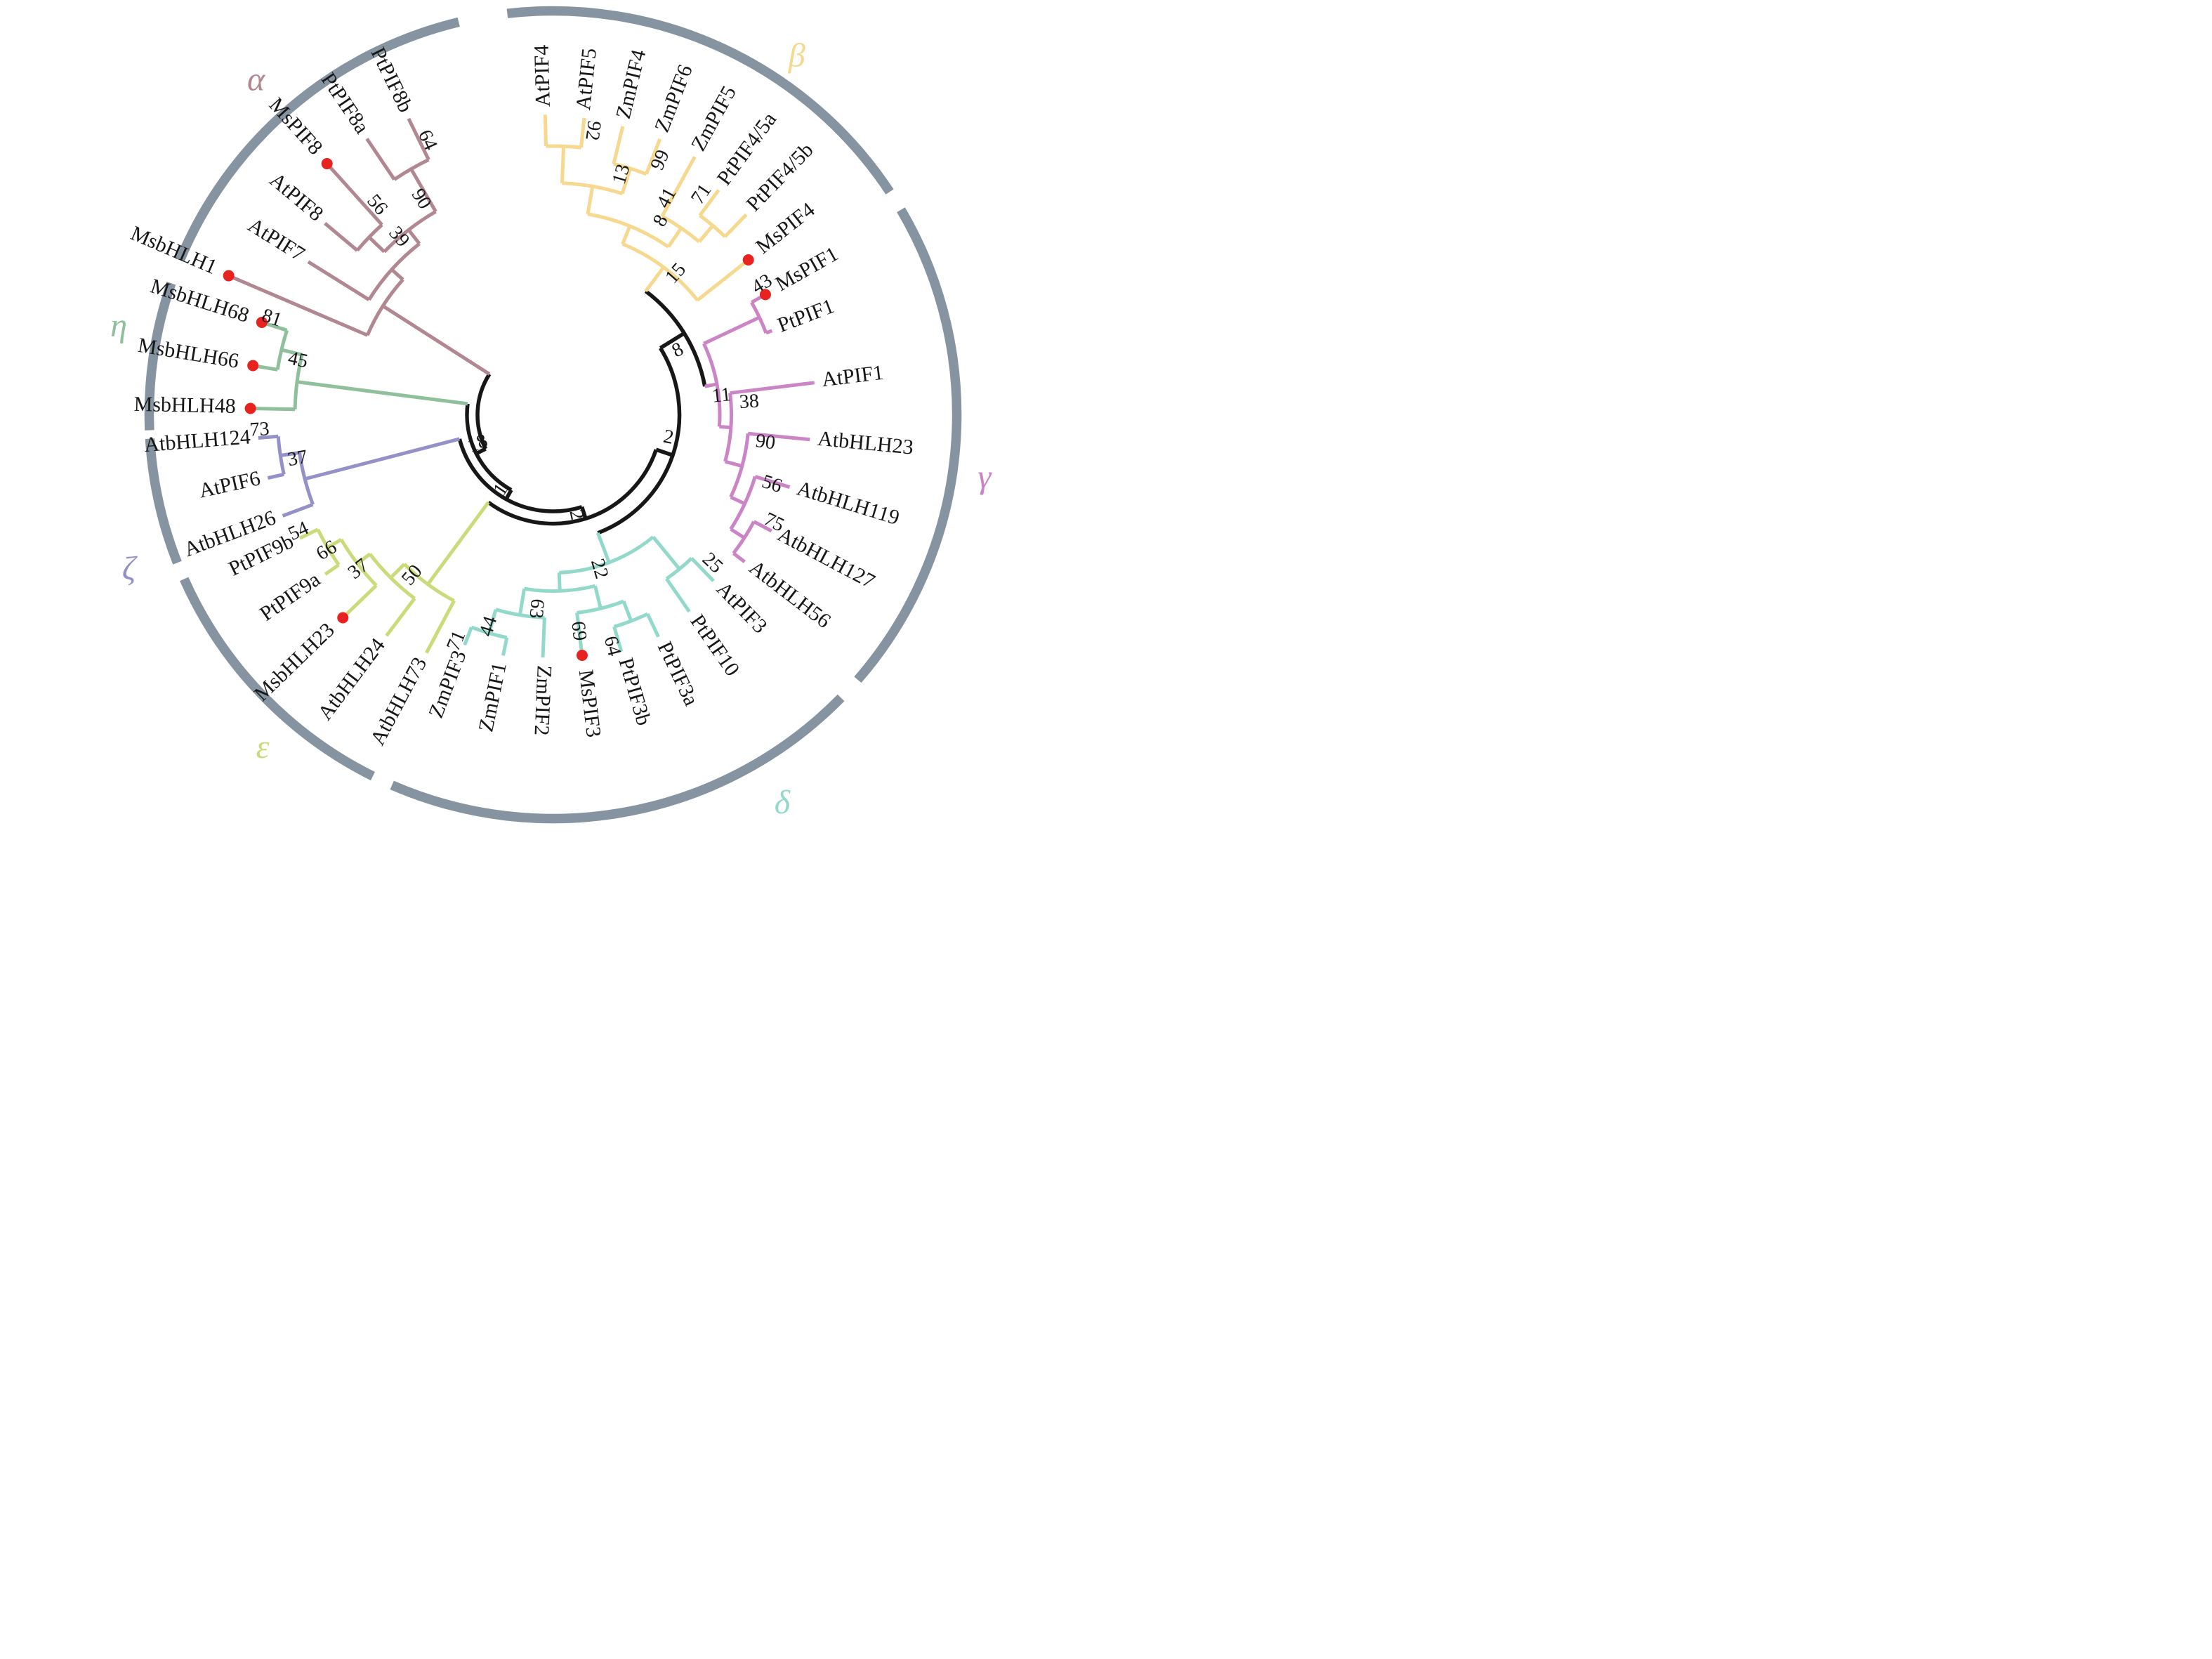  Describe the element at coordinates (400, 617) in the screenshot. I see `branch-radial-AtbHLH24` at that location.